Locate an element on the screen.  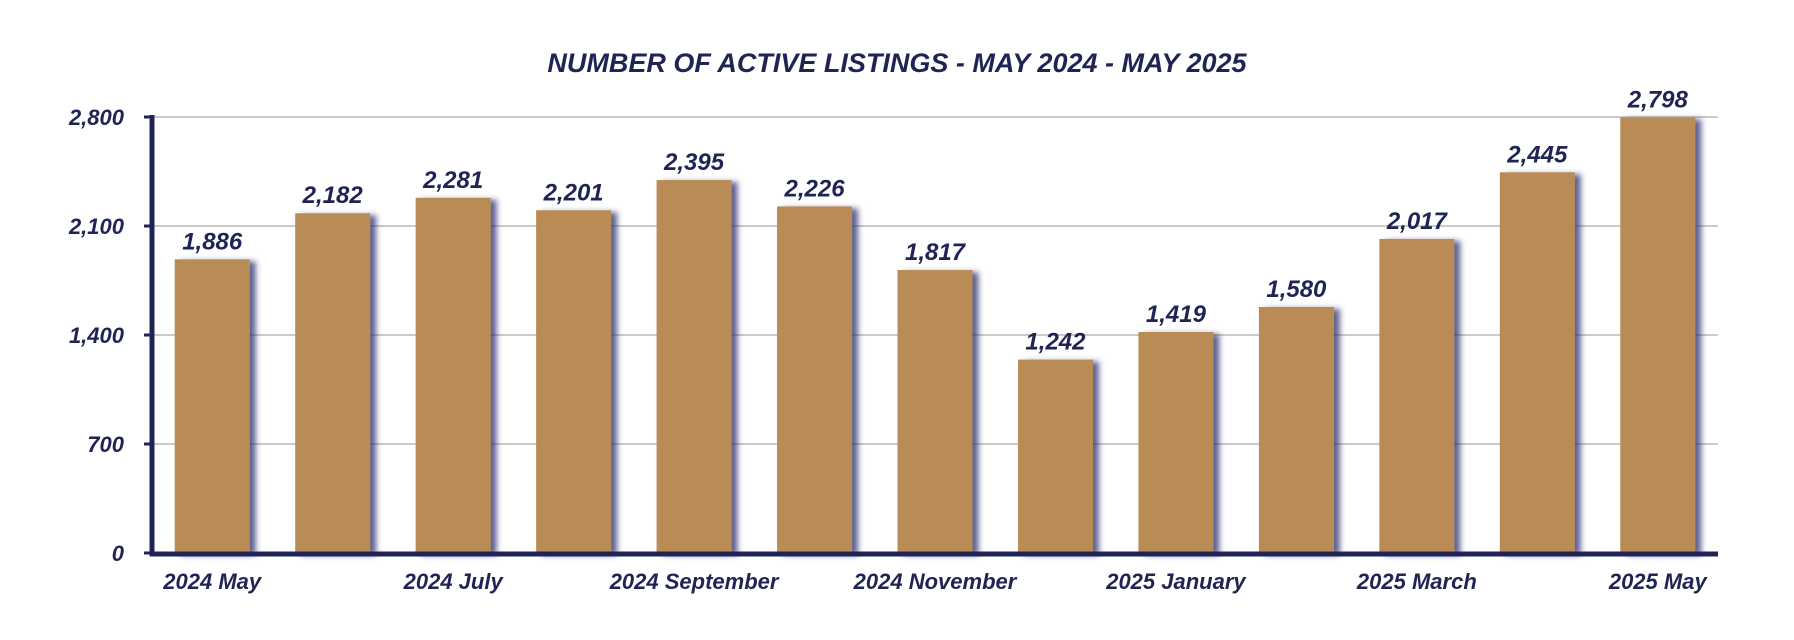
data-label: 2,395 is located at coordinates (694, 162).